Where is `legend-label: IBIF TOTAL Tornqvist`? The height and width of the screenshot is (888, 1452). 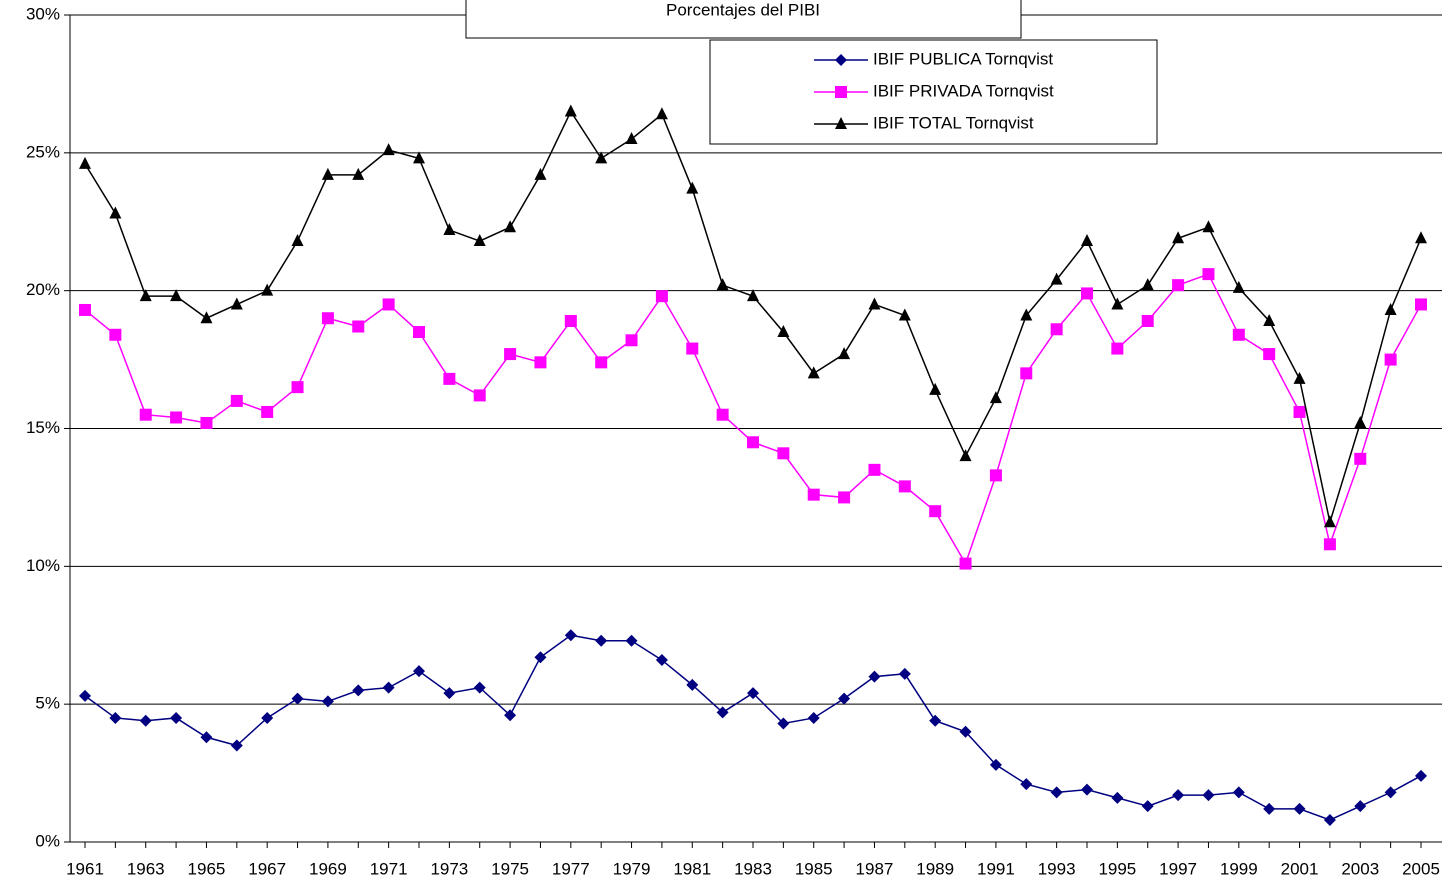
legend-label: IBIF TOTAL Tornqvist is located at coordinates (953, 122).